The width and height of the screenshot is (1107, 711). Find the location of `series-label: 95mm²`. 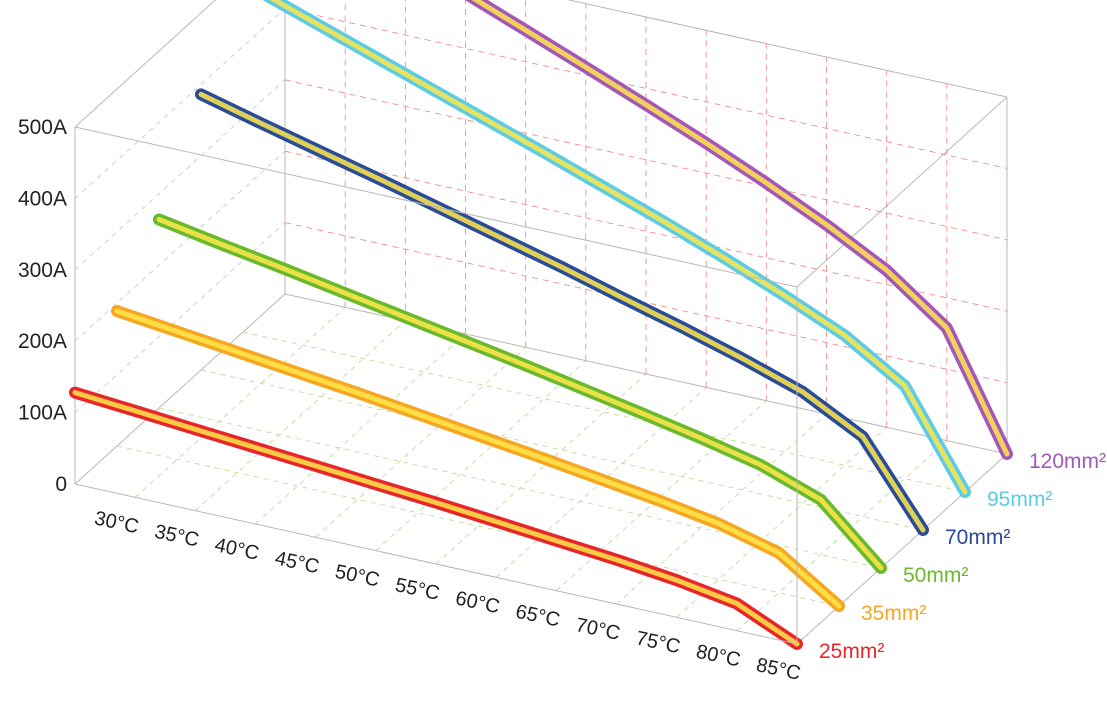

series-label: 95mm² is located at coordinates (1019, 499).